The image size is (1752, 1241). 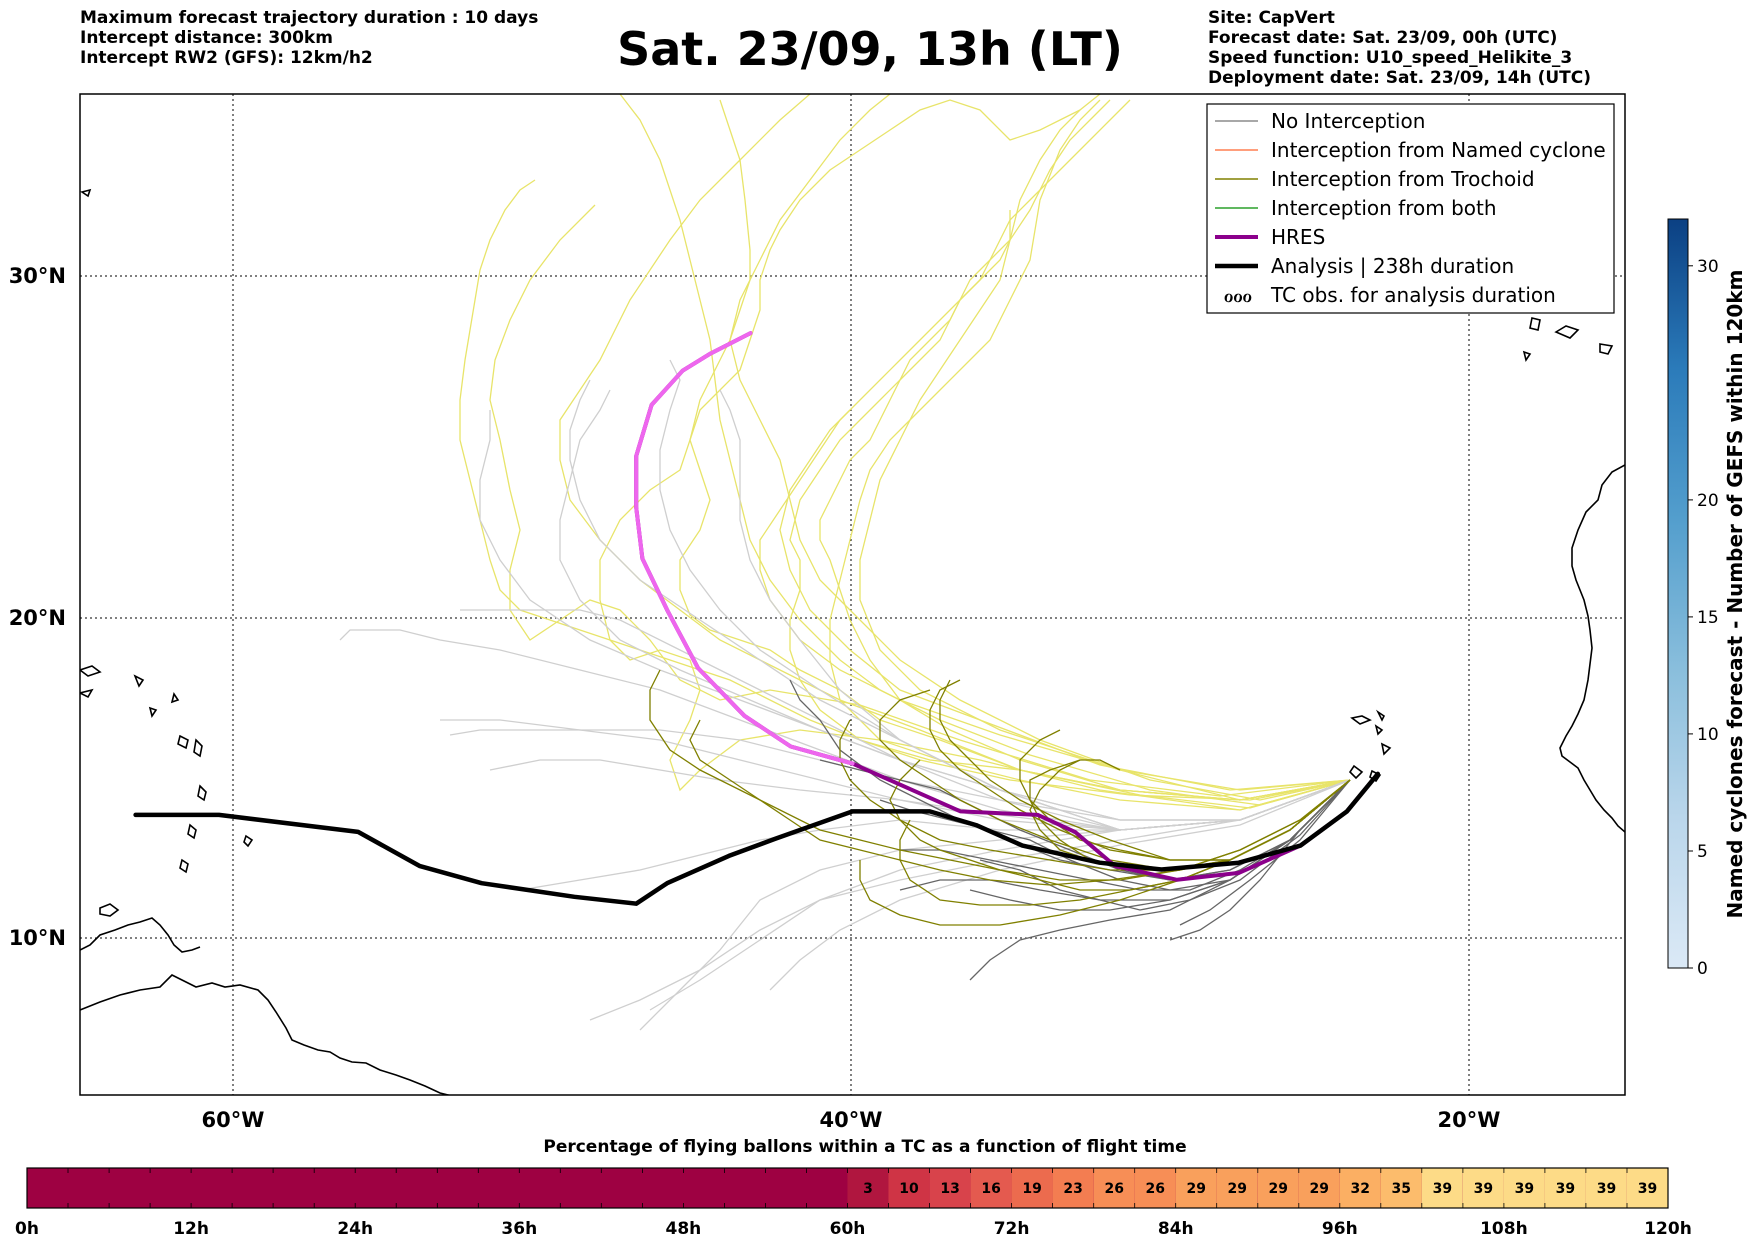 I want to click on y-tick-30n: 30°N, so click(x=37, y=276).